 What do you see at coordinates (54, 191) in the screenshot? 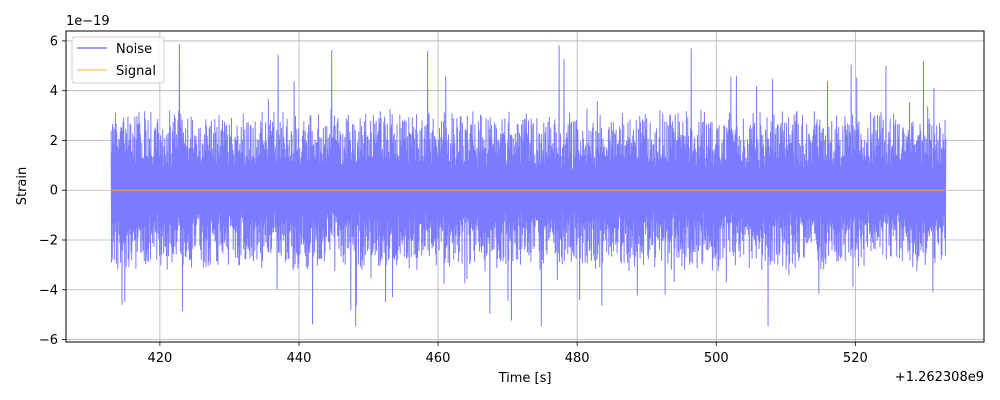
I see `y-tick-label: 0` at bounding box center [54, 191].